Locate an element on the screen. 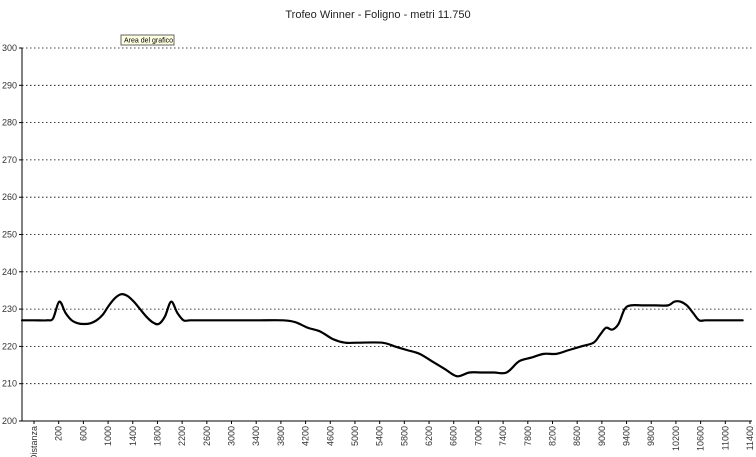 The width and height of the screenshot is (756, 457). x-tick-label-19: 7400 is located at coordinates (503, 436).